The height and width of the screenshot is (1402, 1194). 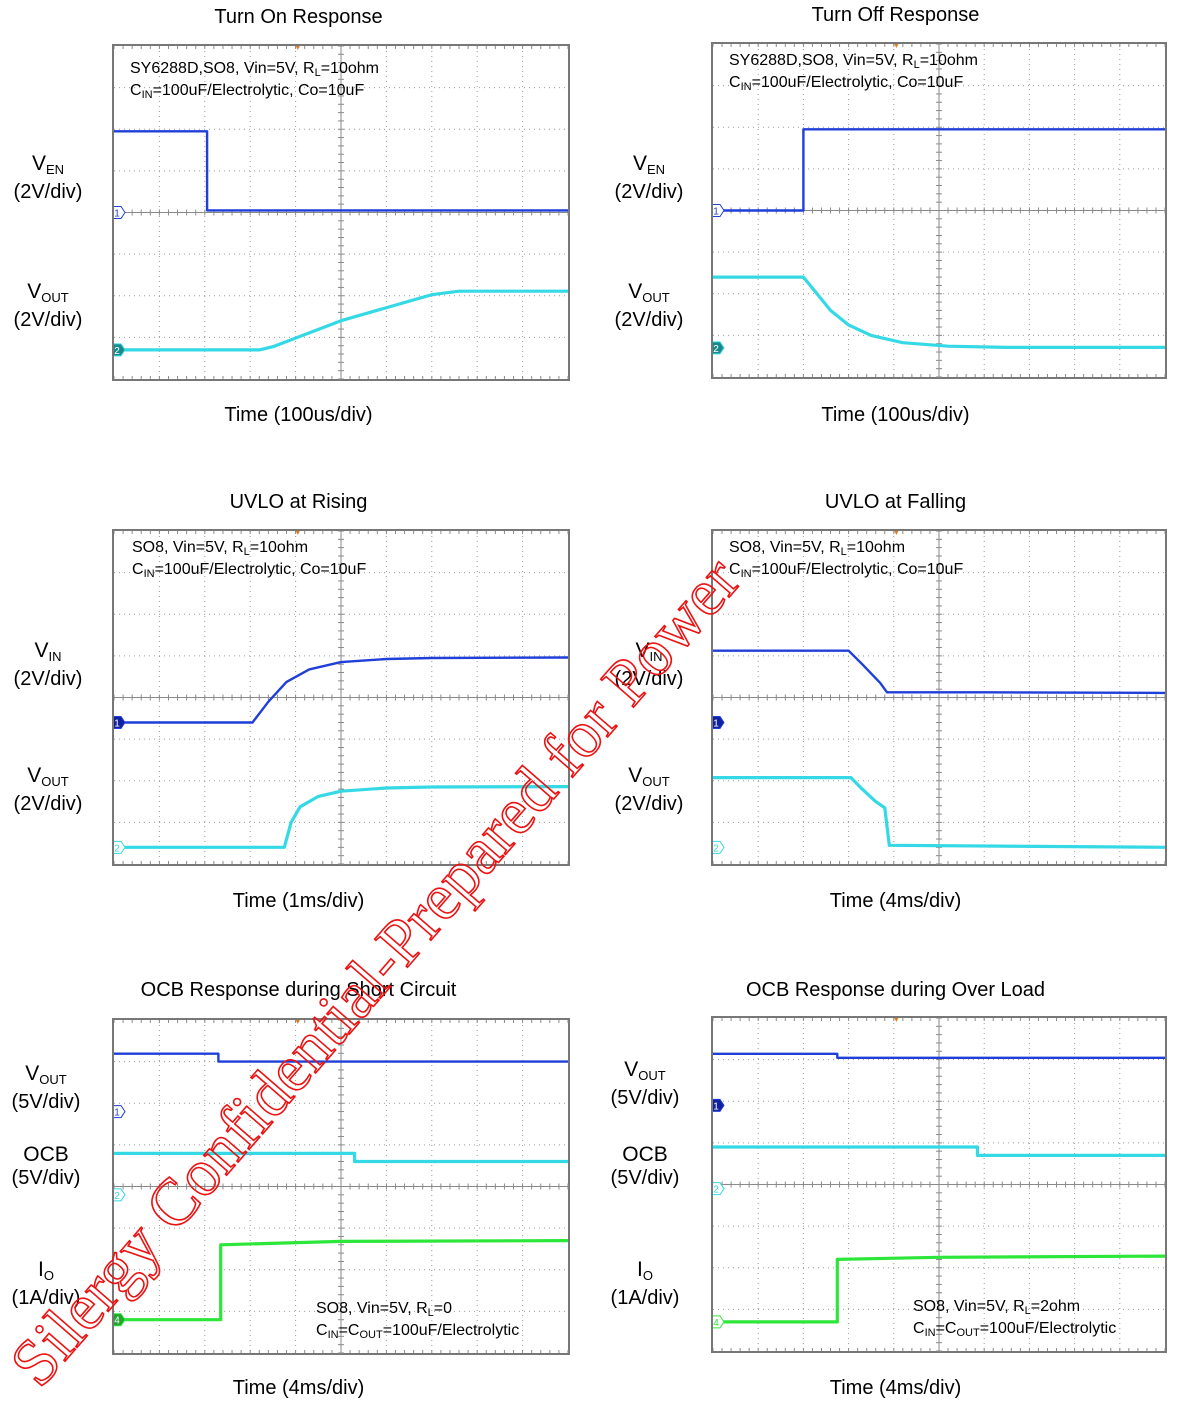 What do you see at coordinates (384, 1309) in the screenshot?
I see `note-line-1: SO8, Vin=5V, RL=0` at bounding box center [384, 1309].